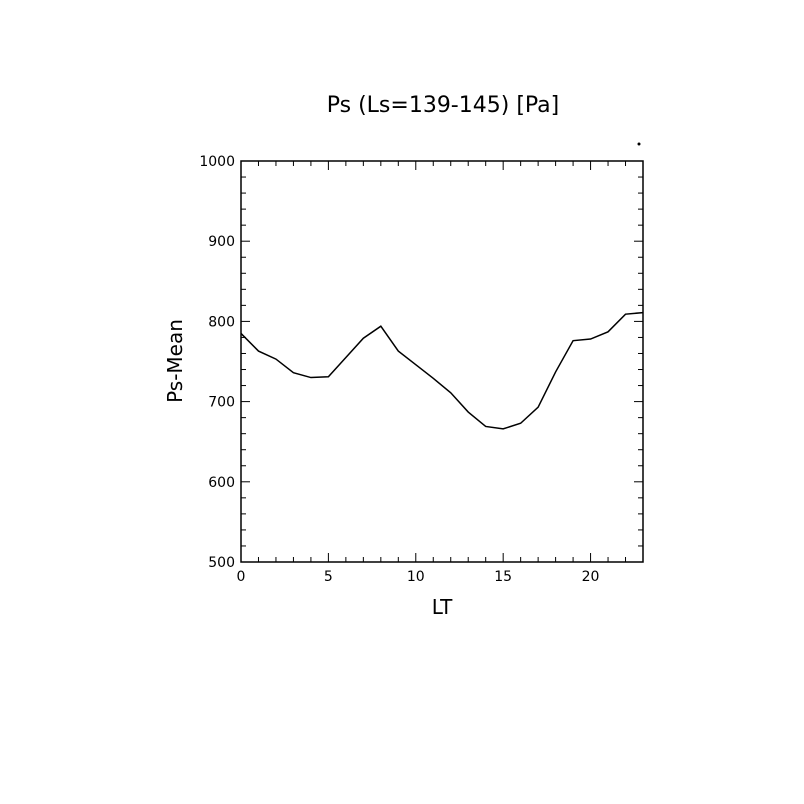 Image resolution: width=804 pixels, height=804 pixels. Describe the element at coordinates (241, 577) in the screenshot. I see `x-tick-label: 0` at that location.